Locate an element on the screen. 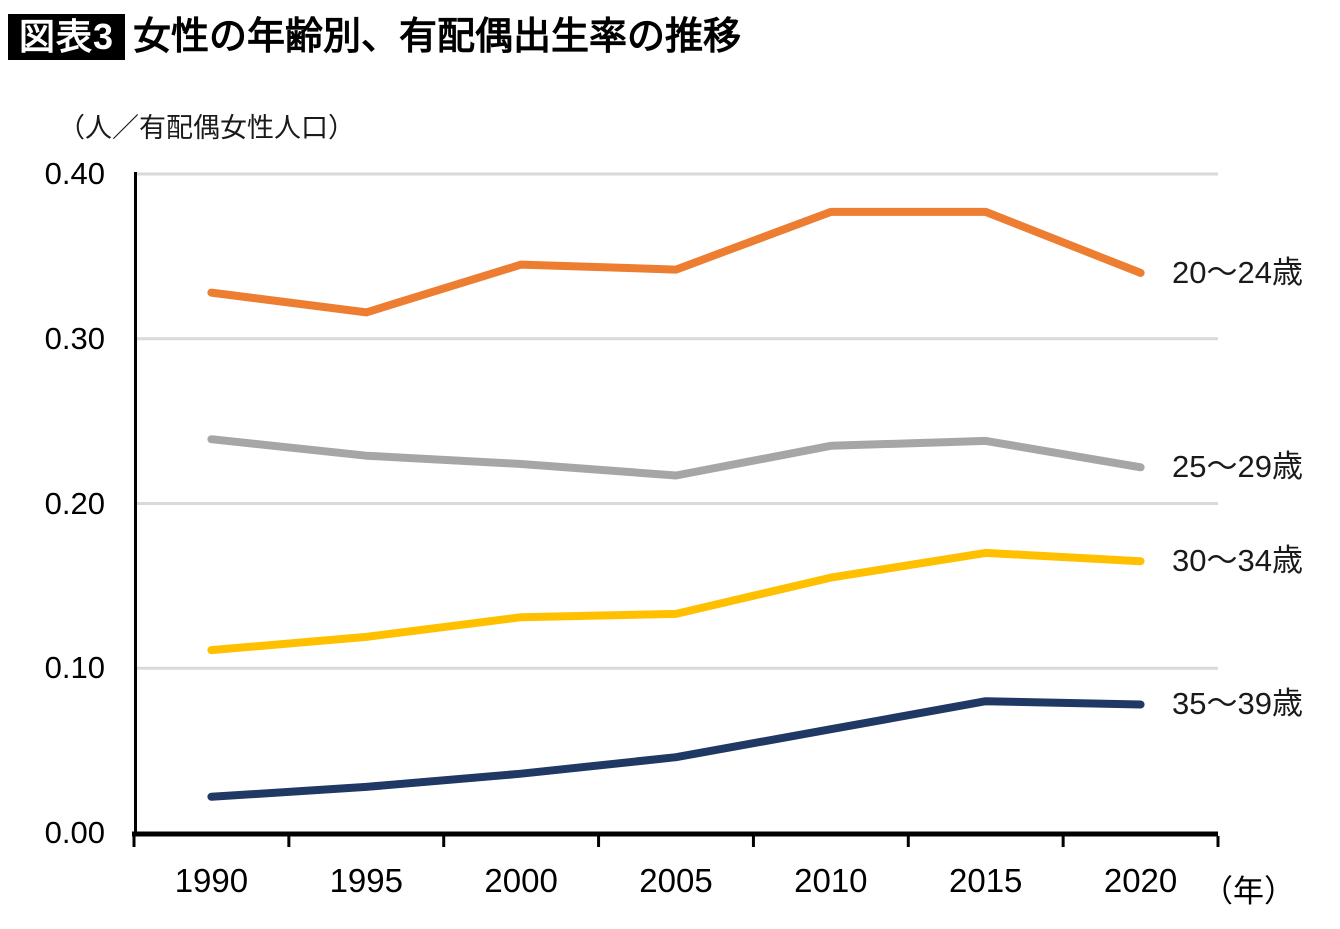  figure-badge: 図表3 is located at coordinates (67, 37).